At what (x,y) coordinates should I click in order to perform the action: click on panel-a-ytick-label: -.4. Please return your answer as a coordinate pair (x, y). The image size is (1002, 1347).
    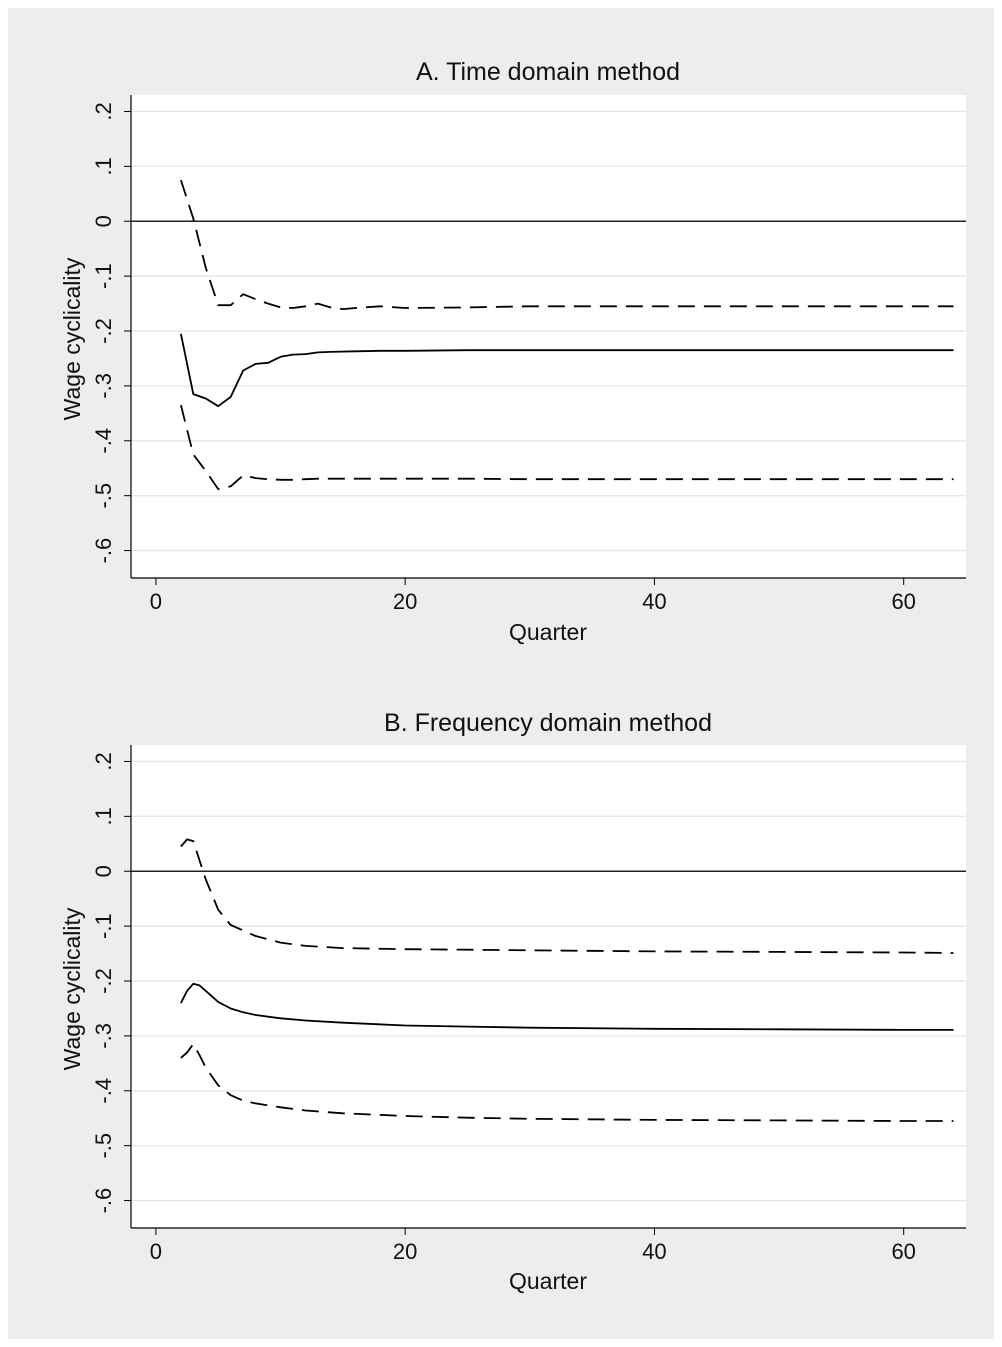
    Looking at the image, I should click on (103, 441).